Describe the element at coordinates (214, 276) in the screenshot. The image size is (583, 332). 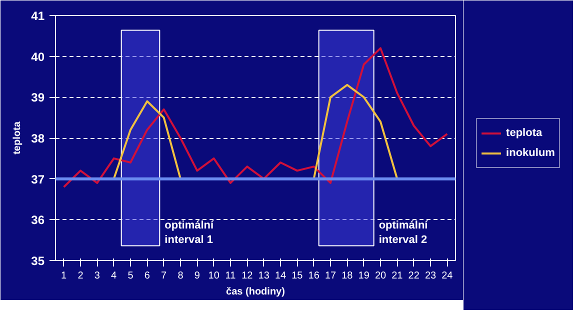
I see `x-tick-label: 10` at that location.